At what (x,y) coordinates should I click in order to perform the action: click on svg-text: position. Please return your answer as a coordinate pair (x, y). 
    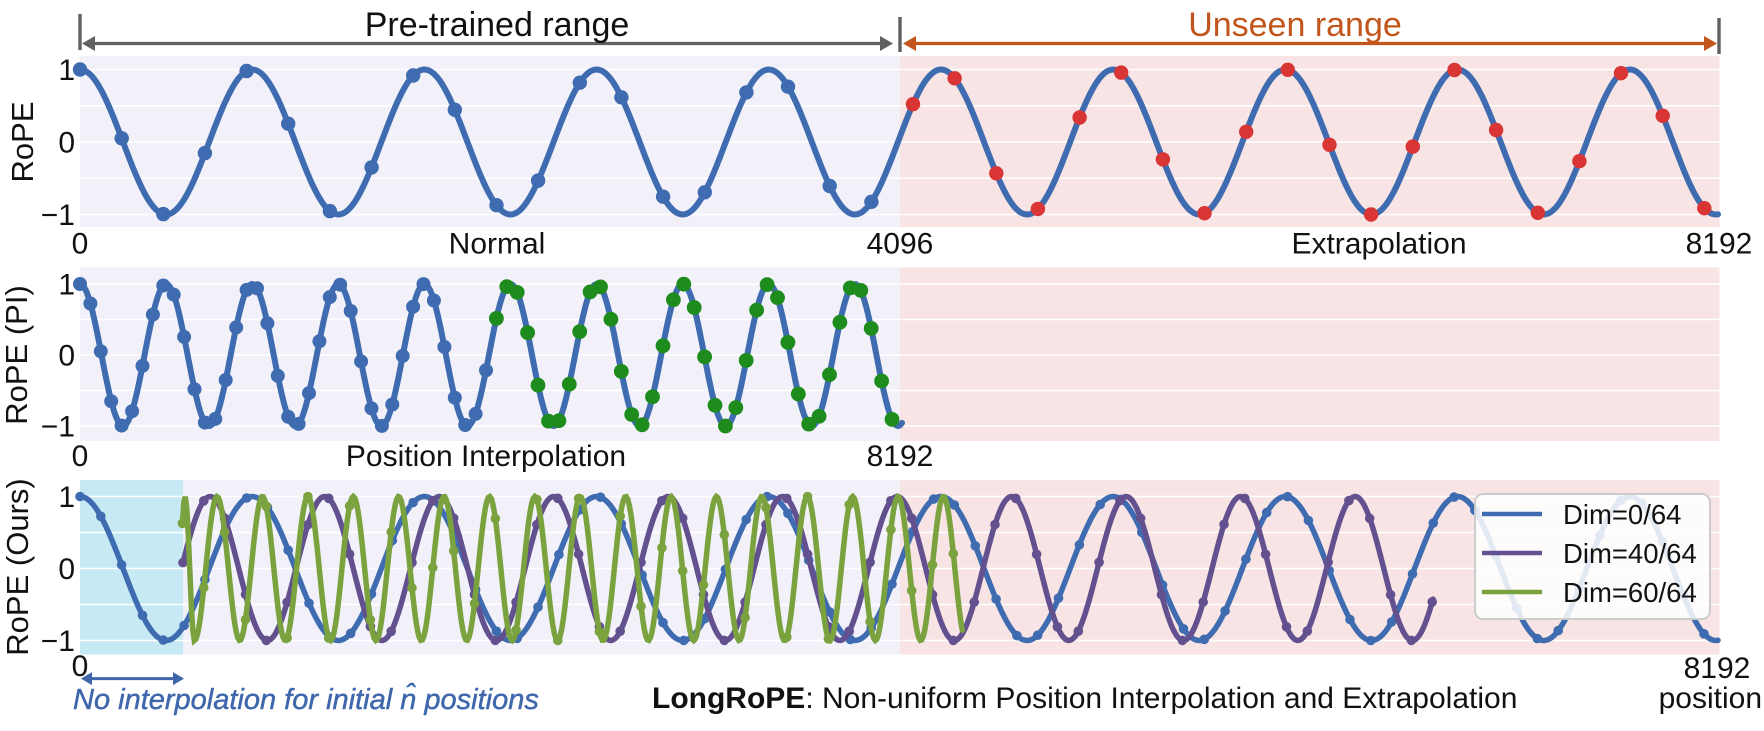
    Looking at the image, I should click on (1710, 698).